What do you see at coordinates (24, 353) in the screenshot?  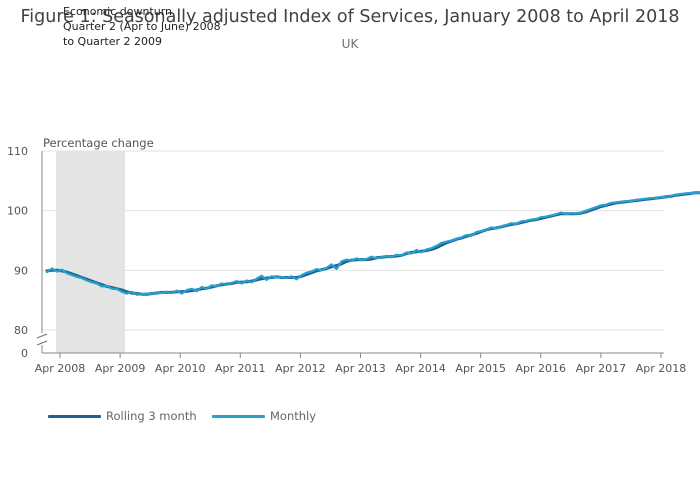 I see `y-tick-label: 0` at bounding box center [24, 353].